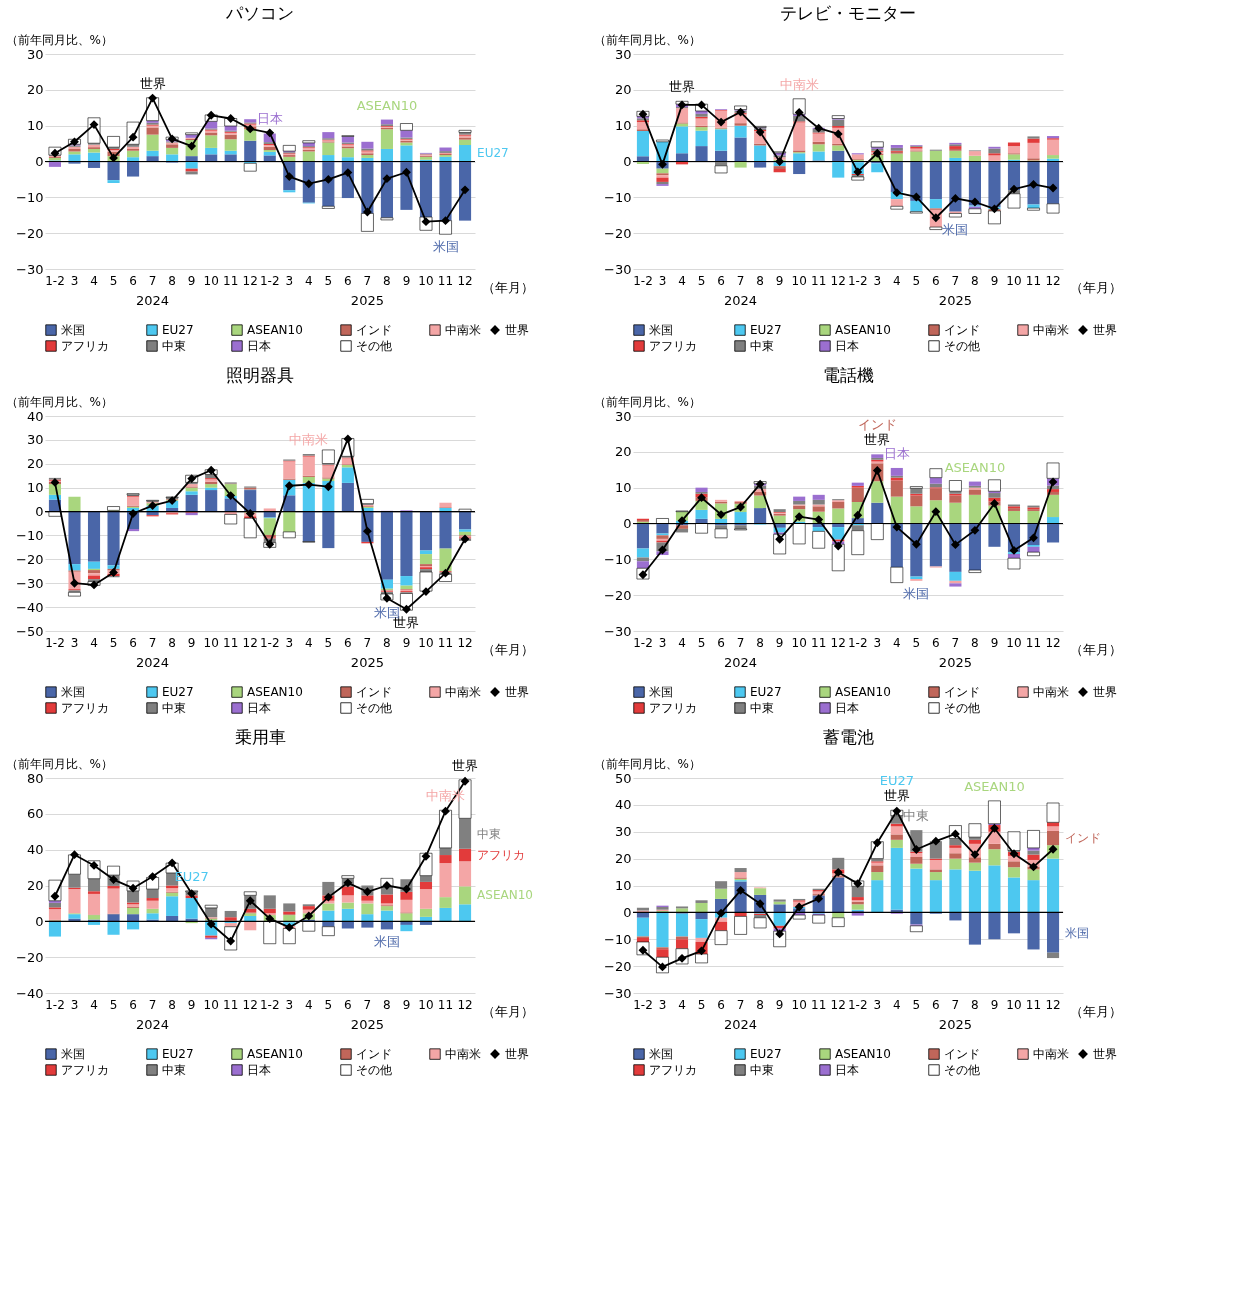 Image resolution: width=1252 pixels, height=1289 pixels. What do you see at coordinates (1077, 932) in the screenshot?
I see `text: 米国` at bounding box center [1077, 932].